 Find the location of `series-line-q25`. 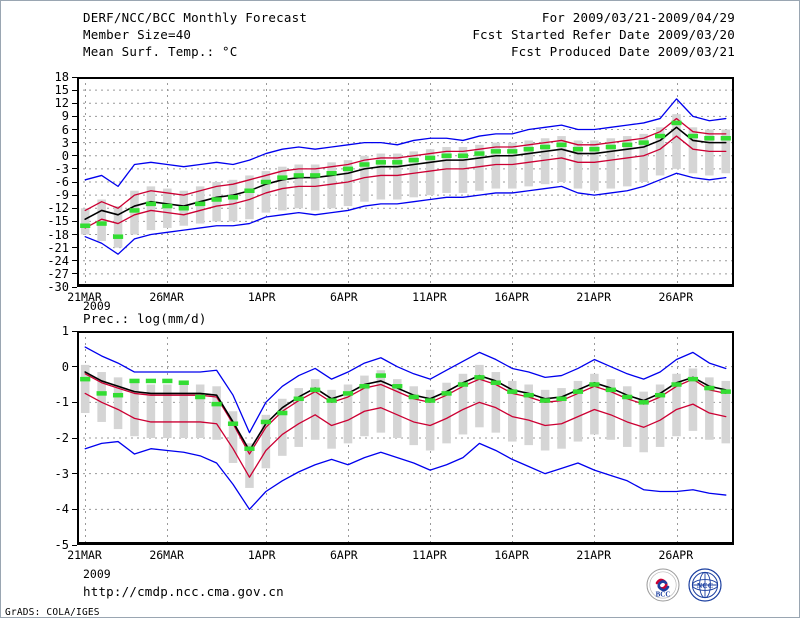

series-line-q25 is located at coordinates (405, 182).